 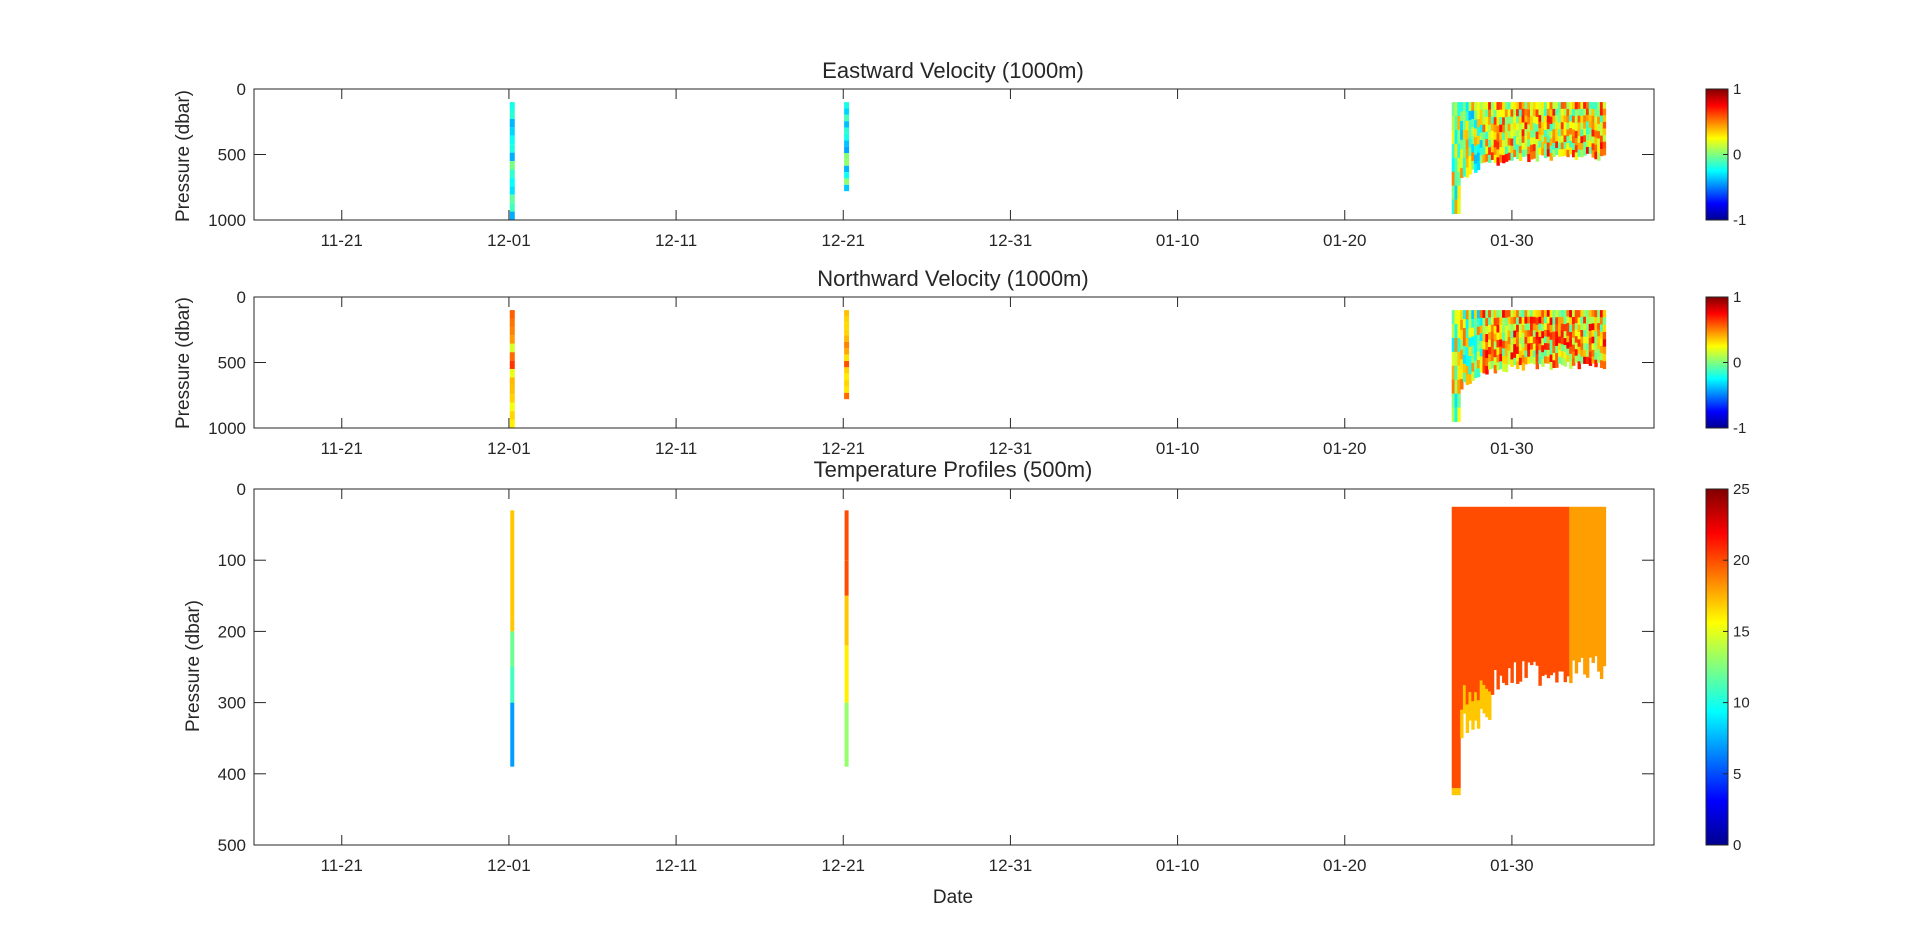 I want to click on y-tick-label: 1000, so click(x=227, y=220).